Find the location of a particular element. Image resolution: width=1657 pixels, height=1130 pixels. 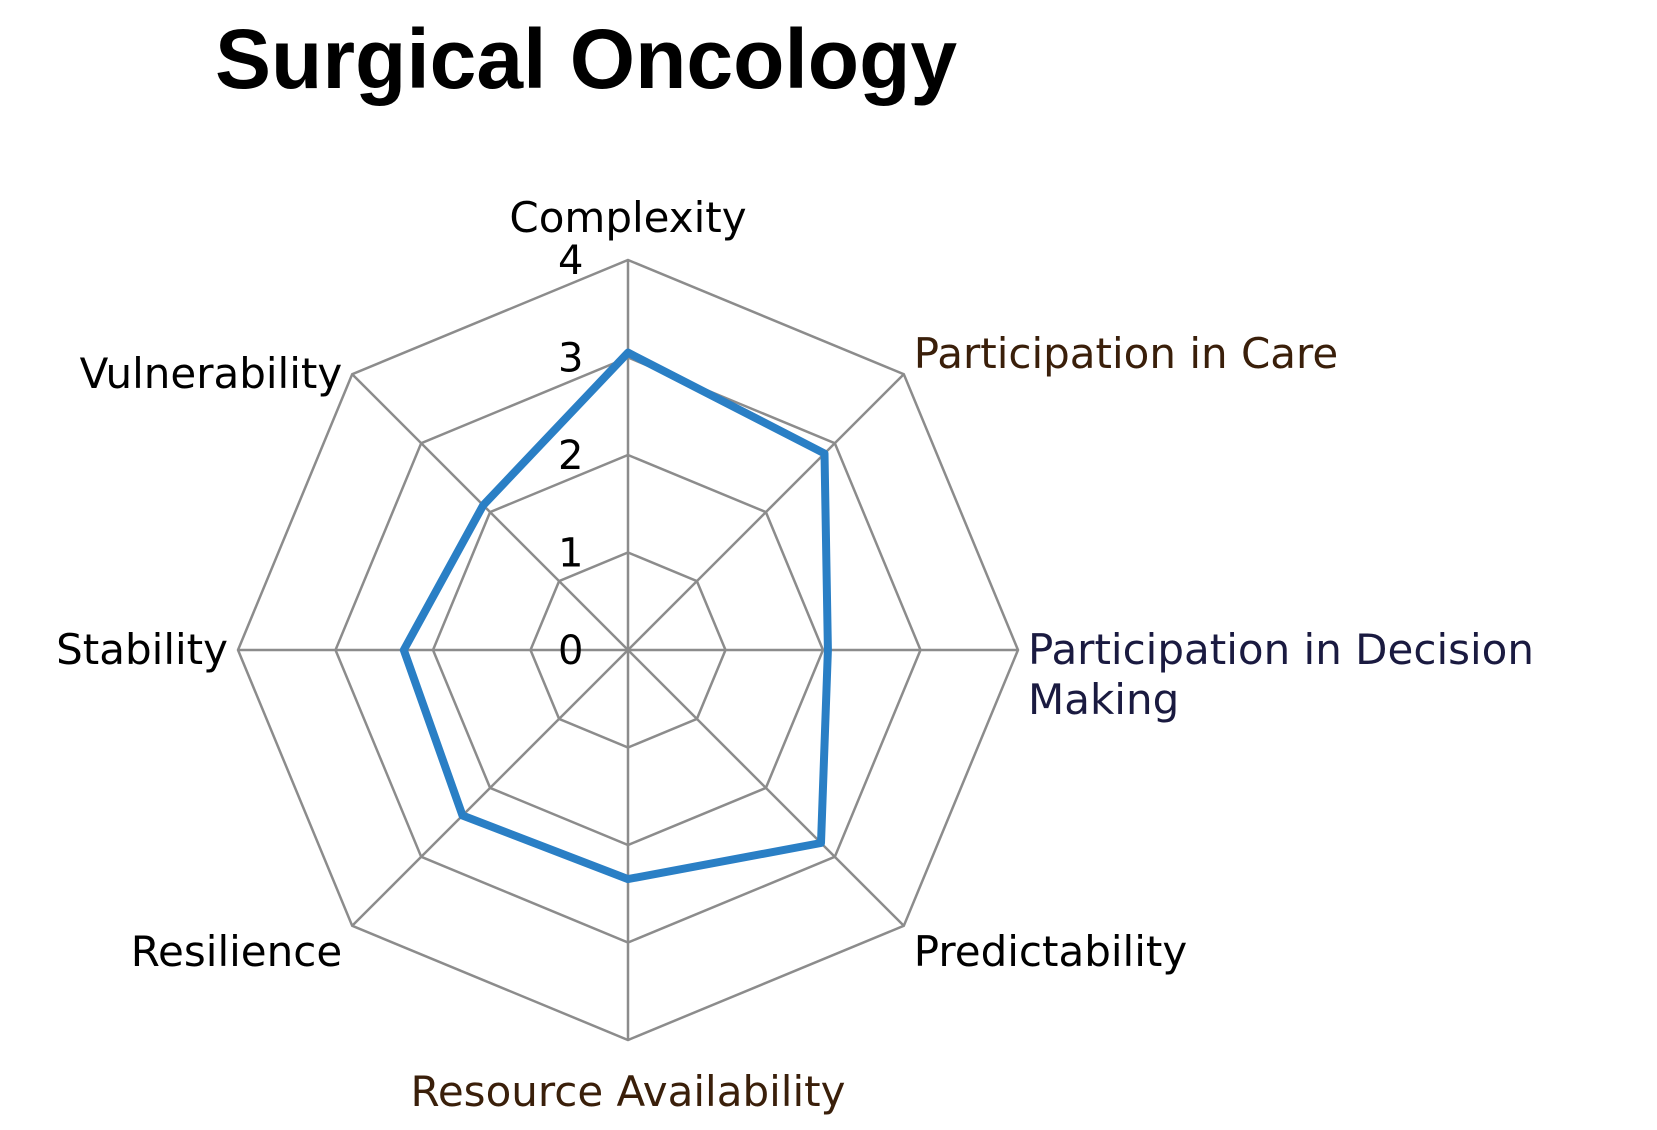

series-layer is located at coordinates (615, 616).